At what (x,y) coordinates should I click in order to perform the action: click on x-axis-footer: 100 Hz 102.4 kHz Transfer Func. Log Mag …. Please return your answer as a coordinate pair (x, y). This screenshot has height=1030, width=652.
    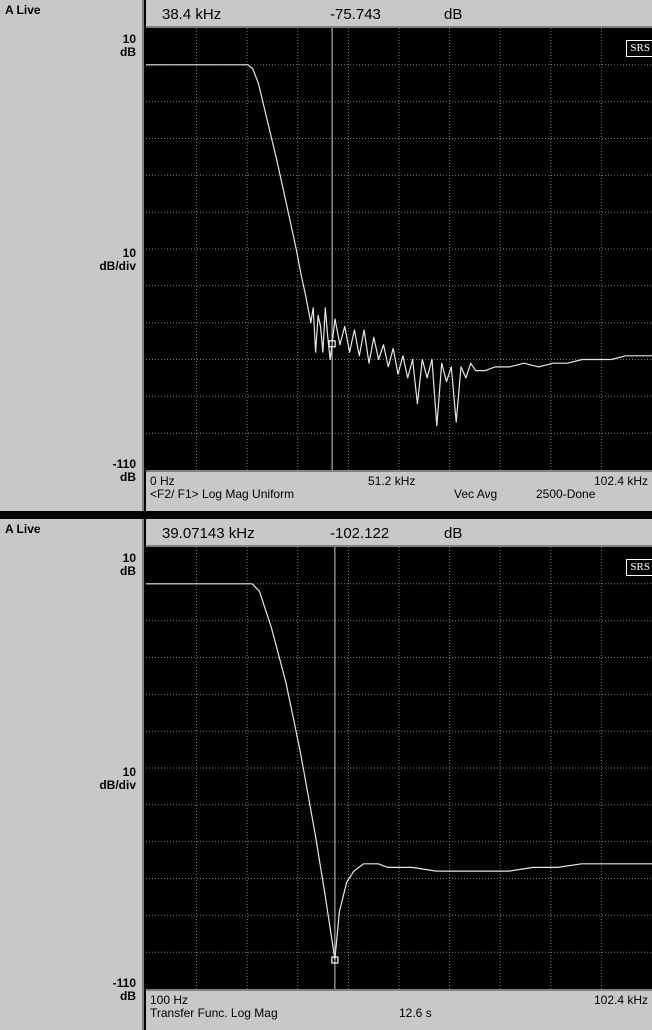
    Looking at the image, I should click on (399, 1009).